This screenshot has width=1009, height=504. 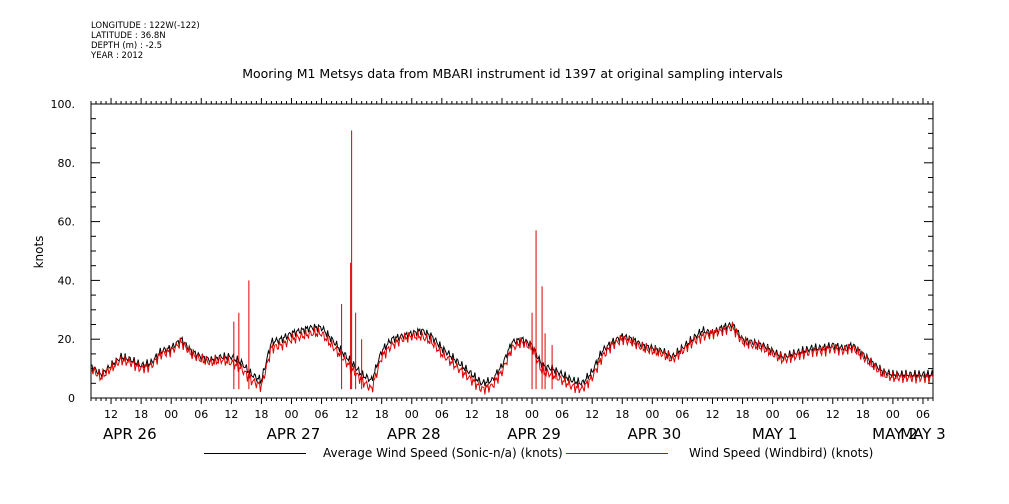 What do you see at coordinates (67, 280) in the screenshot?
I see `y-tick-label: 40.` at bounding box center [67, 280].